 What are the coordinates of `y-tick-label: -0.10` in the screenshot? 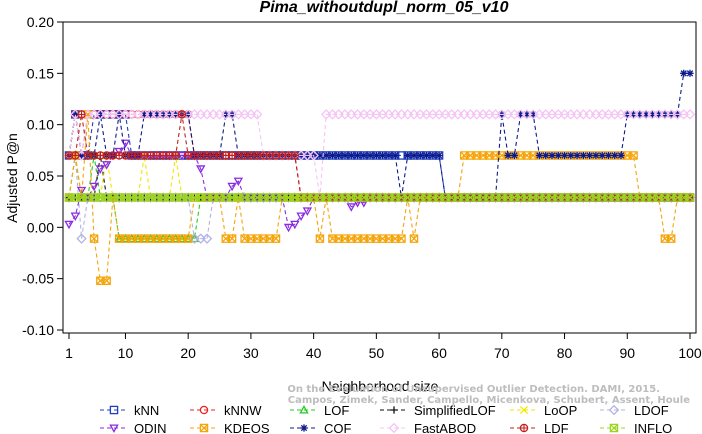 It's located at (38, 330).